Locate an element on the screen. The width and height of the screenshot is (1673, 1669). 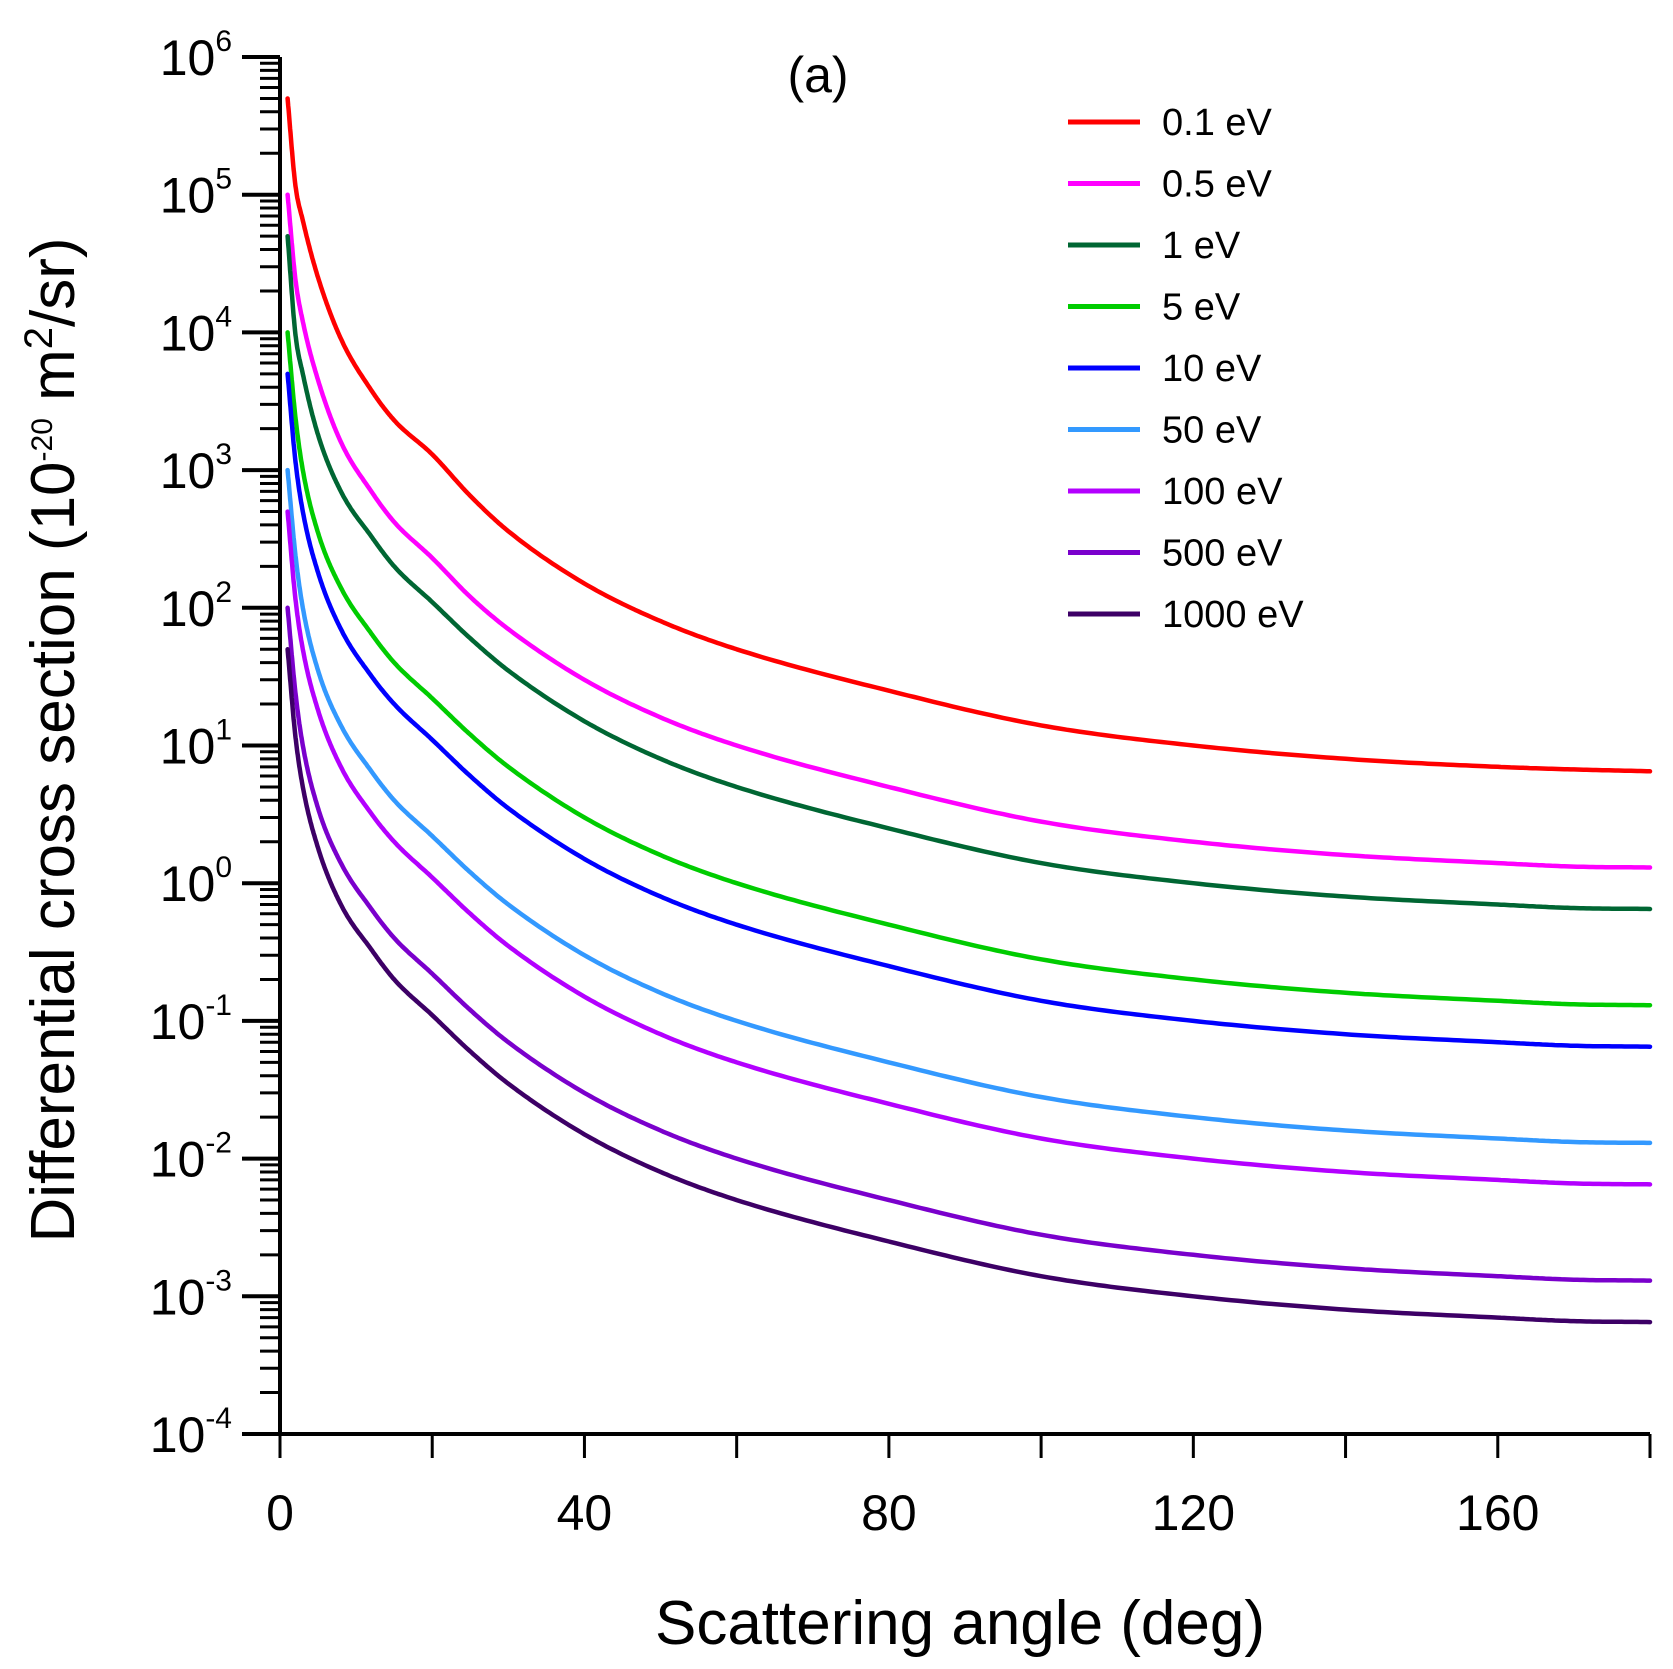
legend-label-1: 0.5 eV is located at coordinates (1217, 185).